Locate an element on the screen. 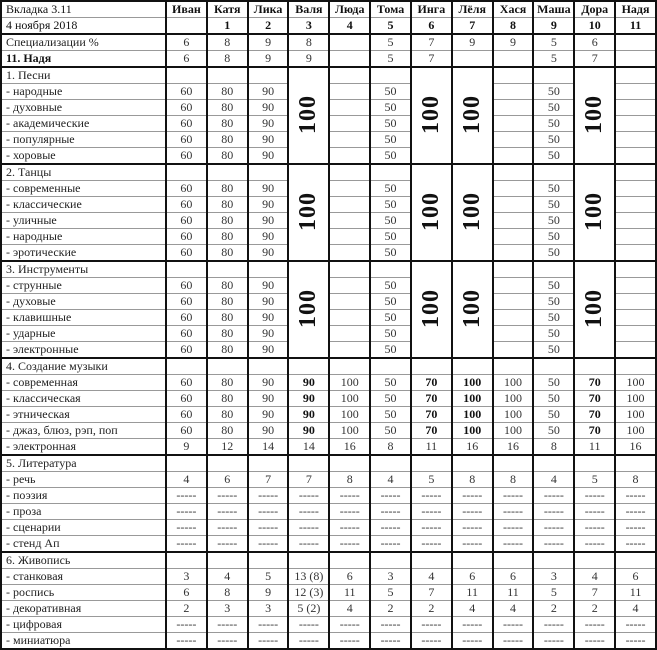  row-label: - духовые is located at coordinates (83, 301).